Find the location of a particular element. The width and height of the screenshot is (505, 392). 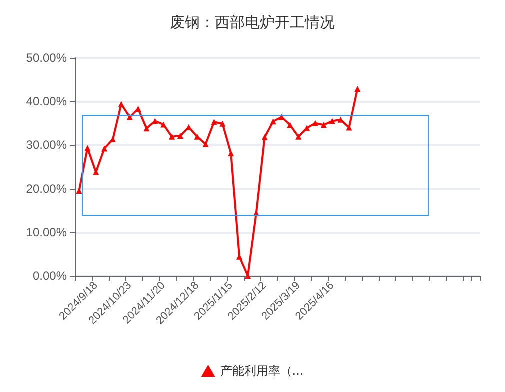

y-tick-label: 40.00% is located at coordinates (47, 101).